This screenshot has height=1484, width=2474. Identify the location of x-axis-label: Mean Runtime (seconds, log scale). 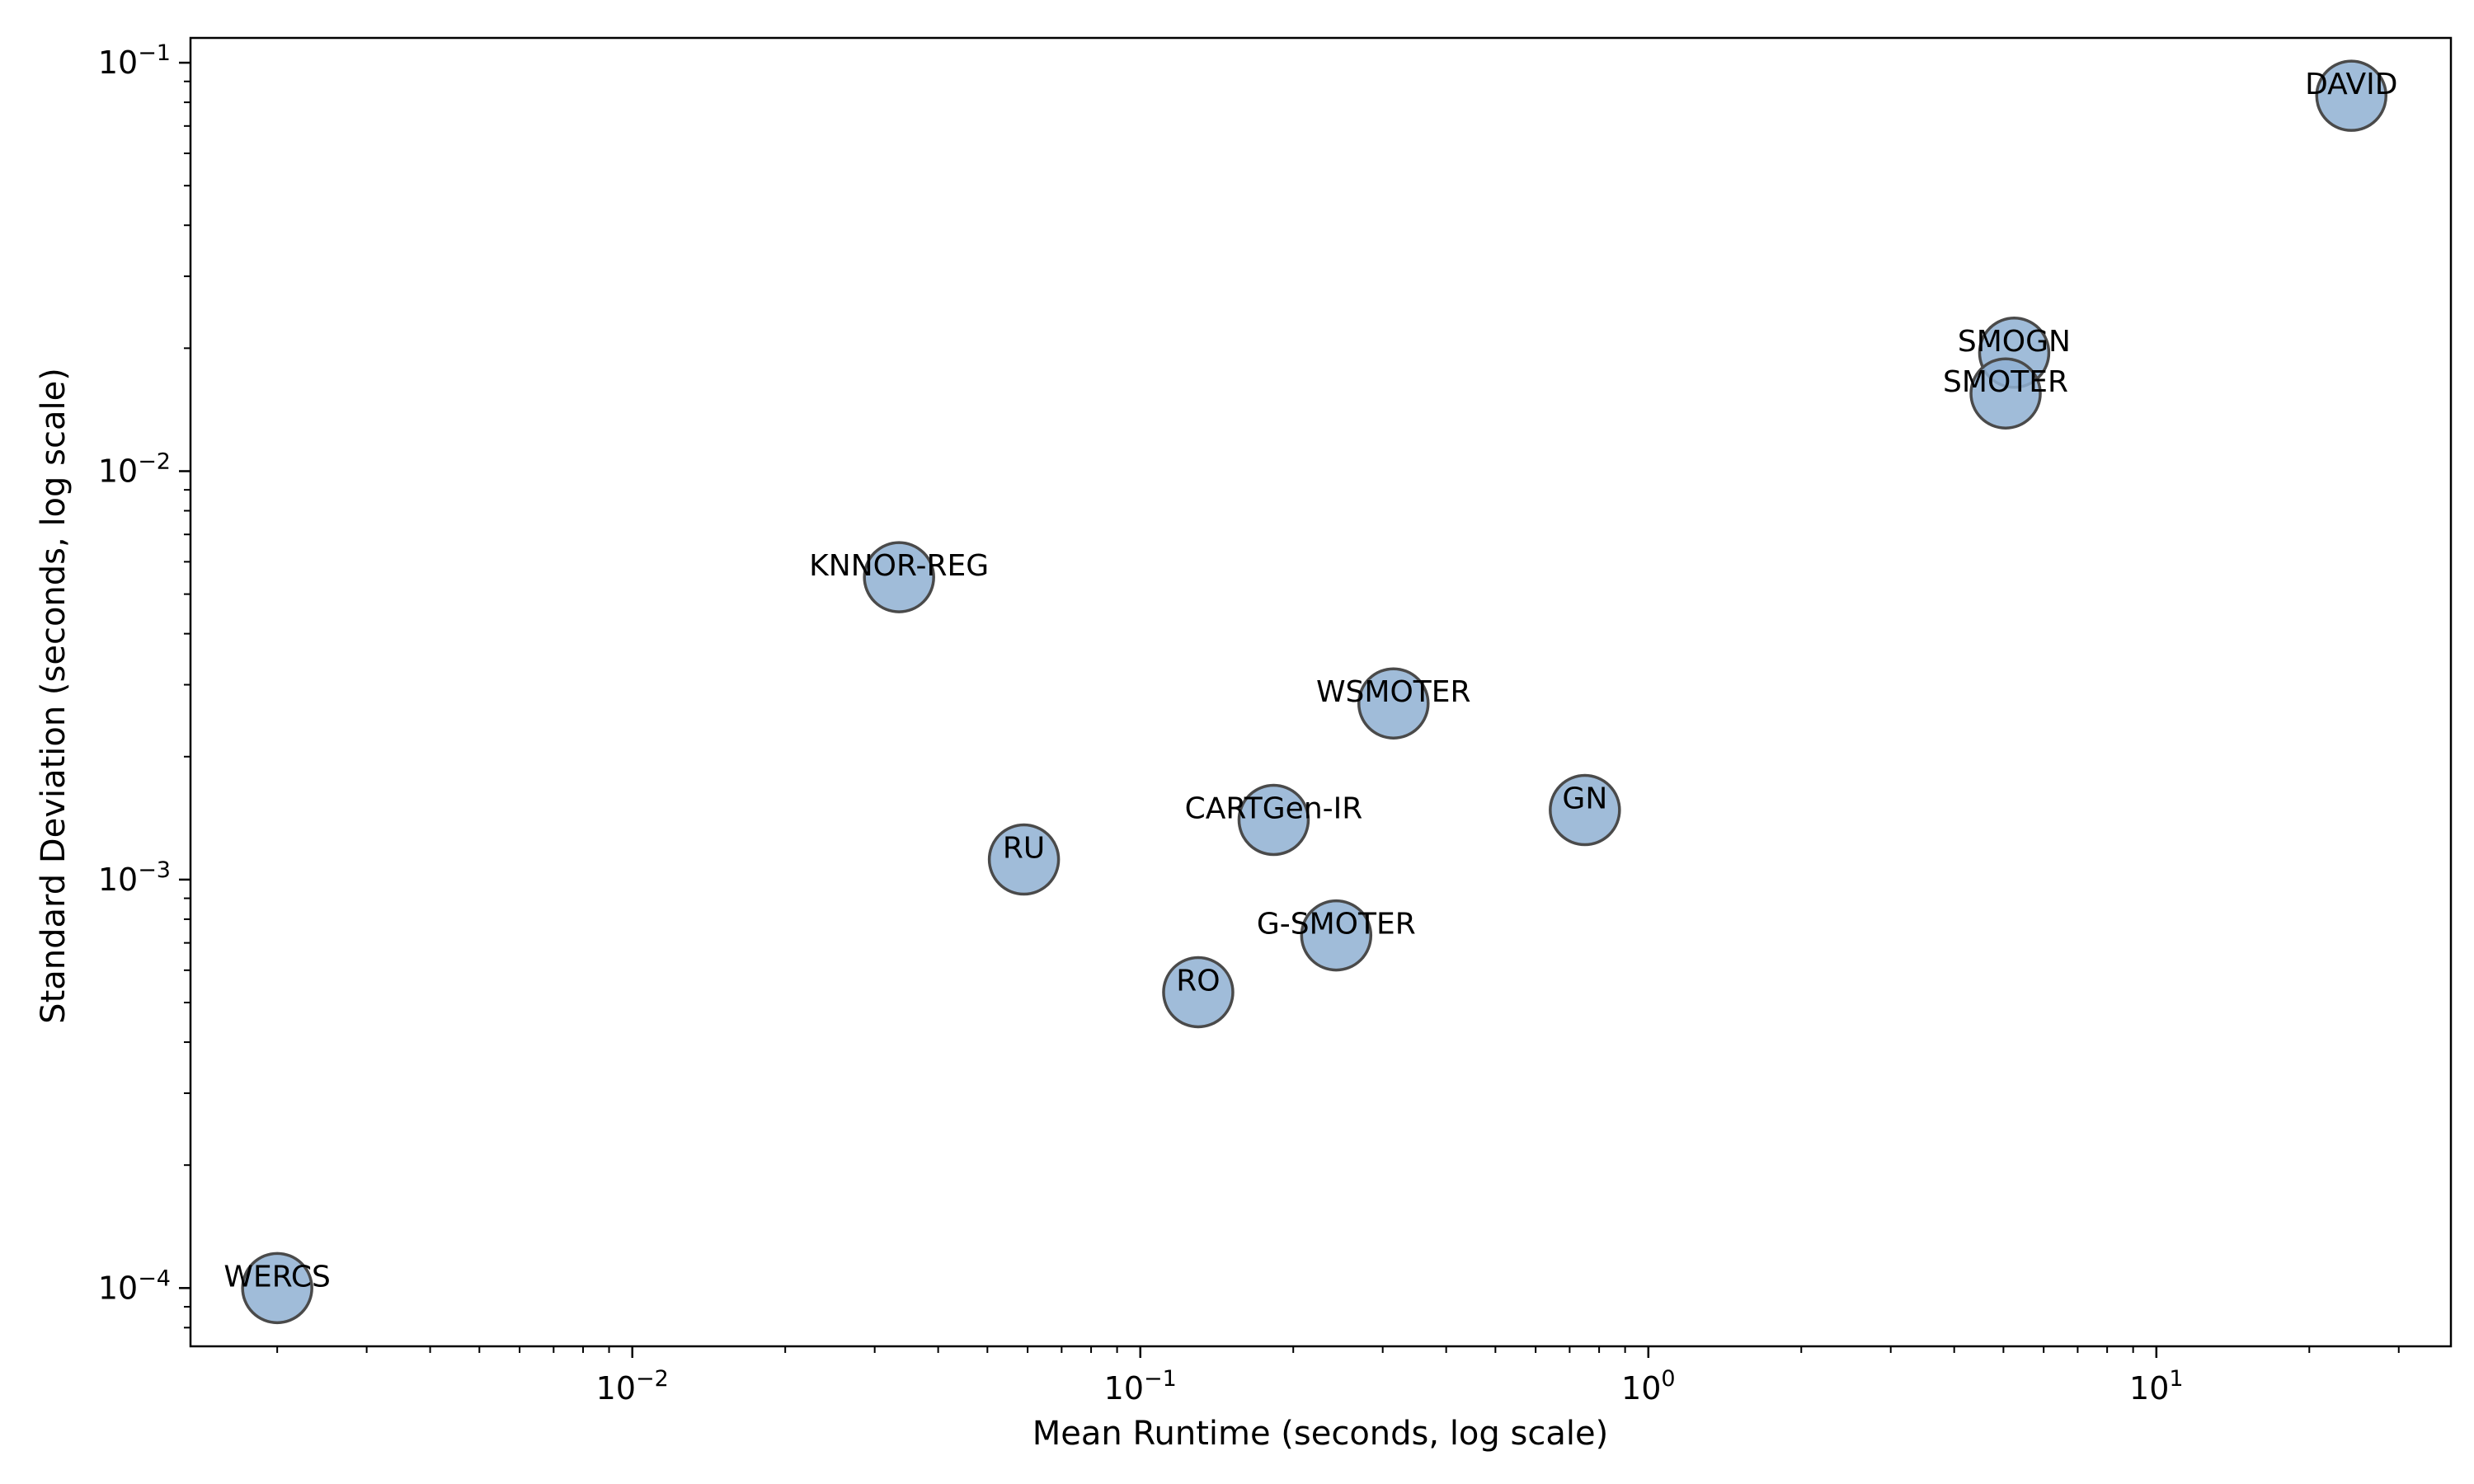
(1320, 1434).